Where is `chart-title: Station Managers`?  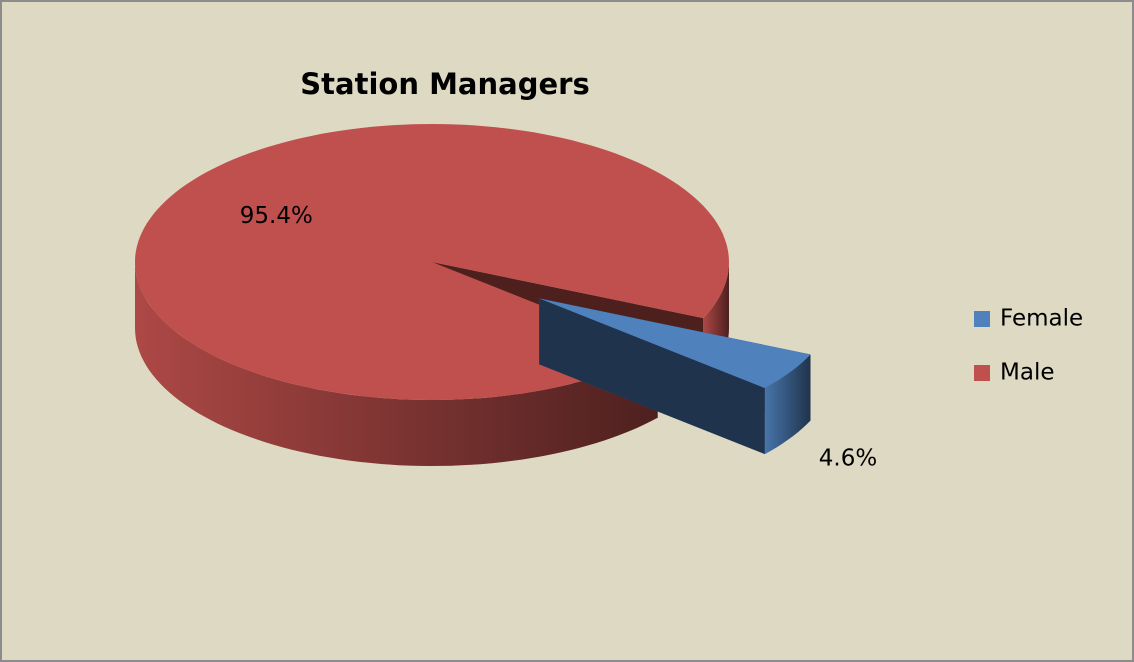 chart-title: Station Managers is located at coordinates (444, 84).